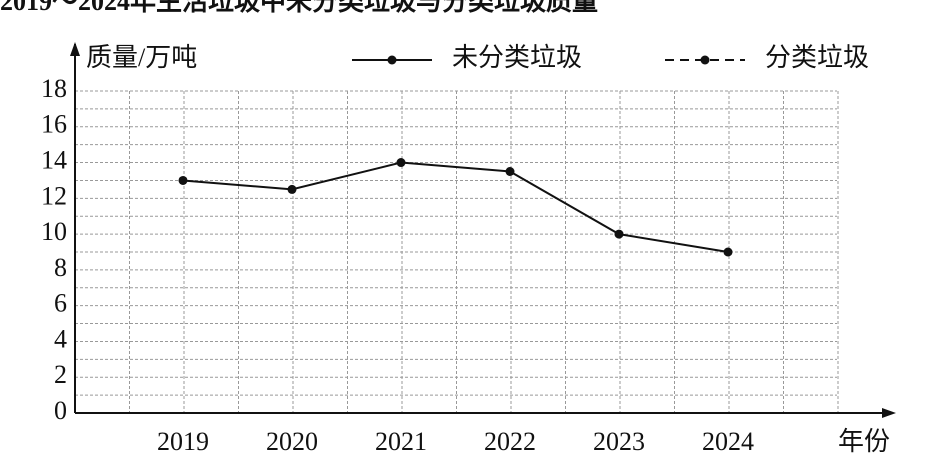  What do you see at coordinates (54, 231) in the screenshot?
I see `y-tick-label: 10` at bounding box center [54, 231].